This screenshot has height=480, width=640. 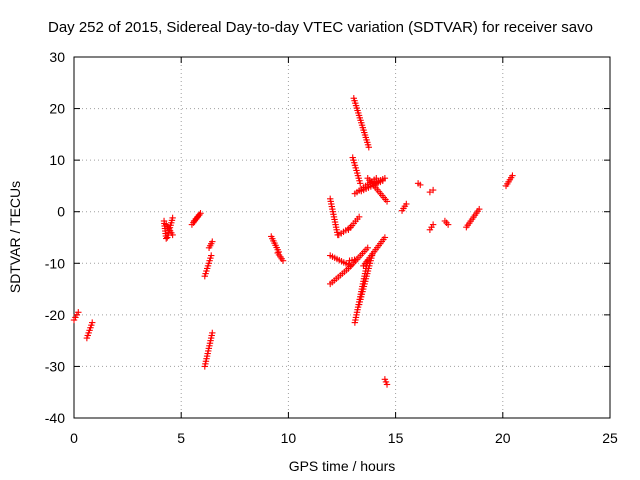 What do you see at coordinates (396, 438) in the screenshot?
I see `x-tick-label: 15` at bounding box center [396, 438].